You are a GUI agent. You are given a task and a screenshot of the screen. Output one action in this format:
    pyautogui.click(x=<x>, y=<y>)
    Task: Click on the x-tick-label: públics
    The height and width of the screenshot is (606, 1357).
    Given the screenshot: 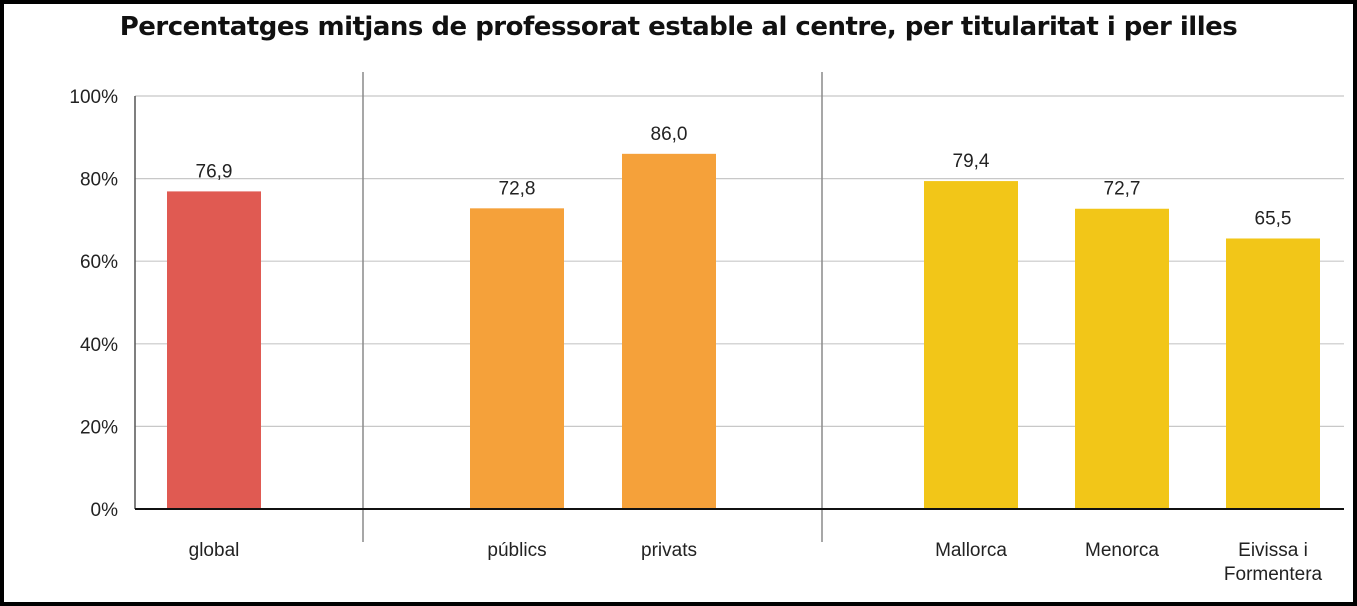 What is the action you would take?
    pyautogui.click(x=516, y=550)
    